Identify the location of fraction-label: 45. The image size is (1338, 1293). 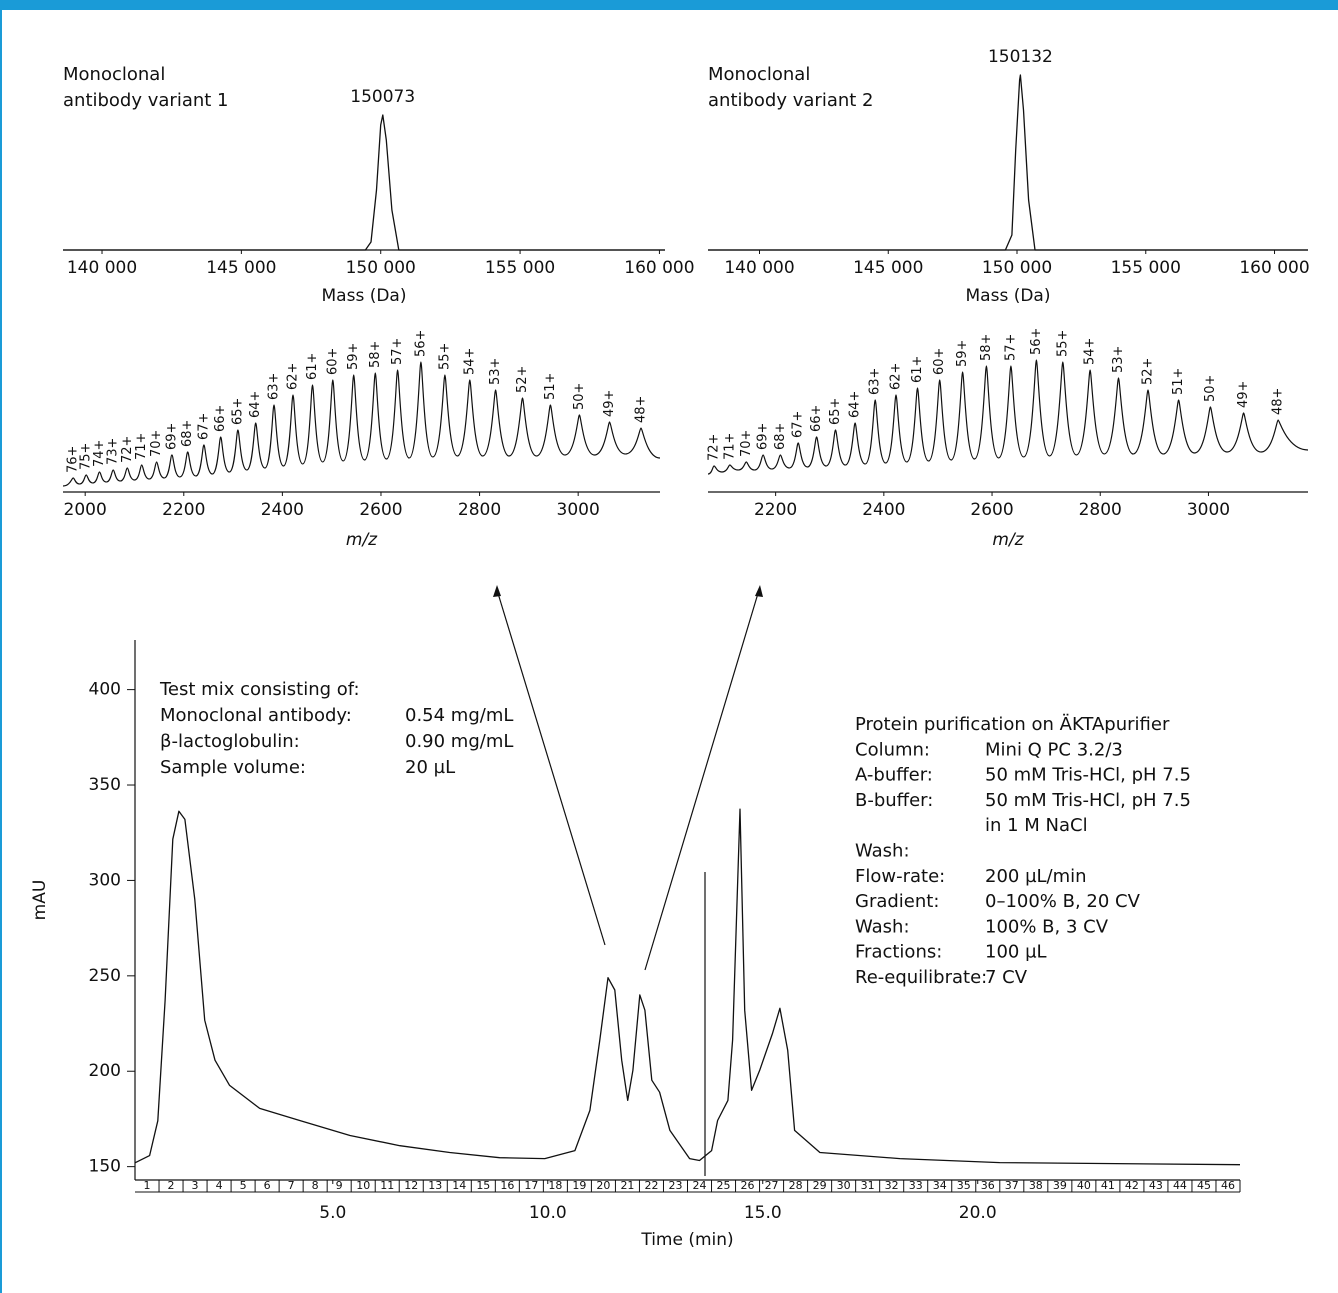
(1204, 1185).